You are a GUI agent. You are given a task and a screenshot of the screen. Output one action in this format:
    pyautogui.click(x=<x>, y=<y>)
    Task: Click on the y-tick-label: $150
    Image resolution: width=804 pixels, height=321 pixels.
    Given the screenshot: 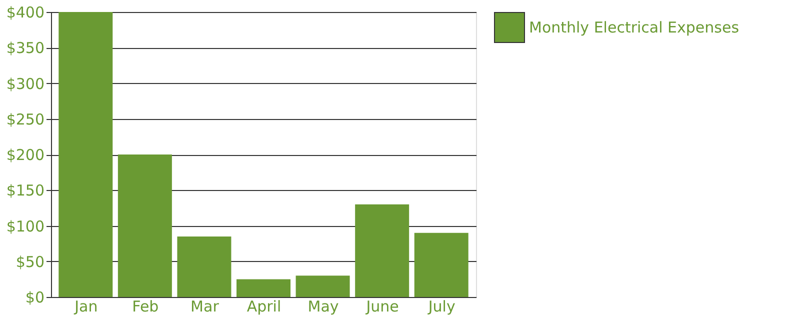 What is the action you would take?
    pyautogui.click(x=25, y=191)
    